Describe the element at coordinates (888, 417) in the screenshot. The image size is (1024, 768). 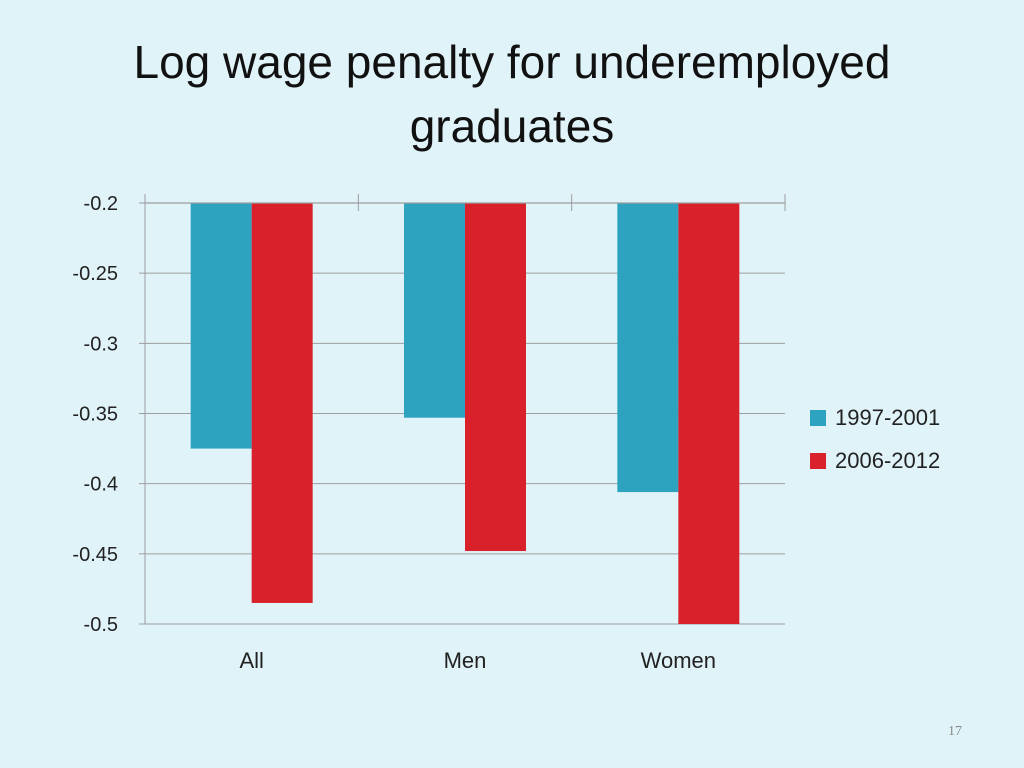
I see `legend-label-1997-2001: 1997-2001` at that location.